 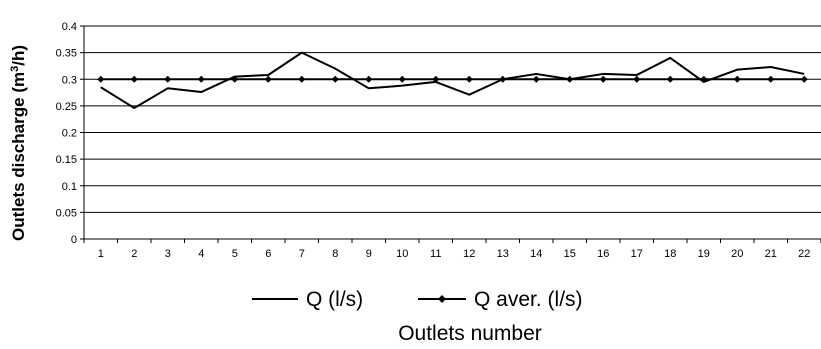 I want to click on x-tick-label: 13, so click(x=503, y=254).